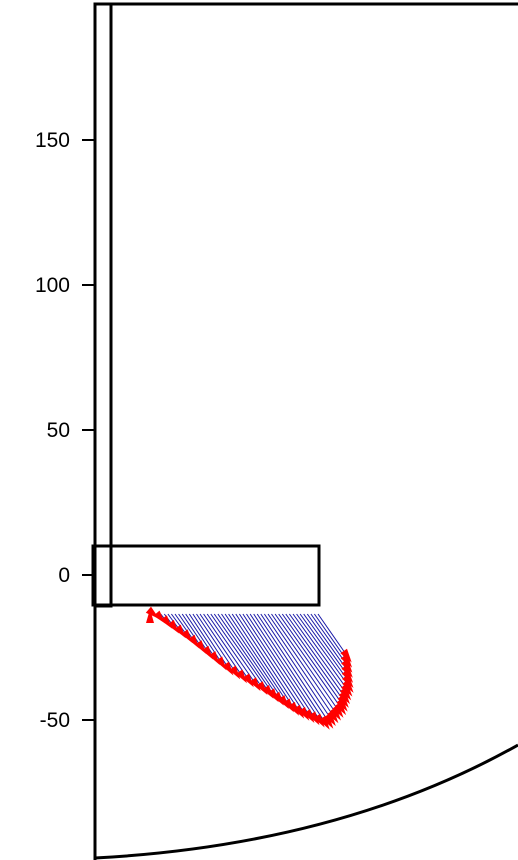 The image size is (518, 860). I want to click on y-axis-ticks: 150 100 50 0 -50, so click(65, 430).